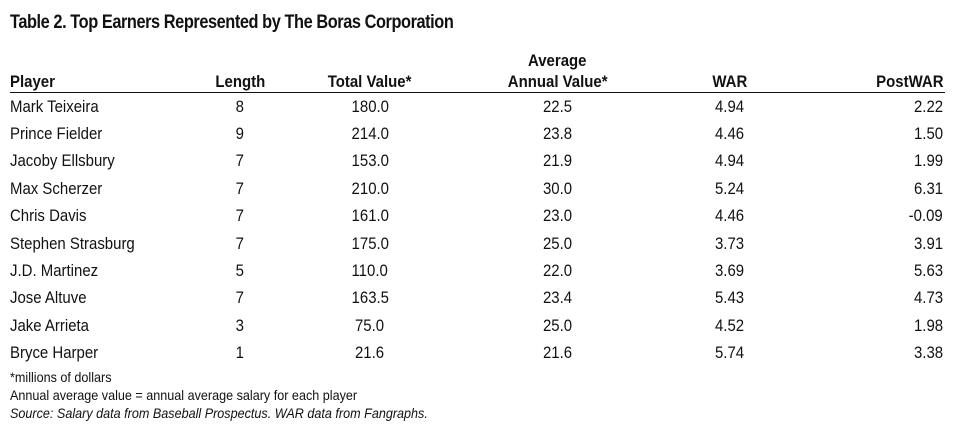  What do you see at coordinates (477, 270) in the screenshot?
I see `table-row: J.D. Martinez 5 110.0 22.0 3.69 5.63` at bounding box center [477, 270].